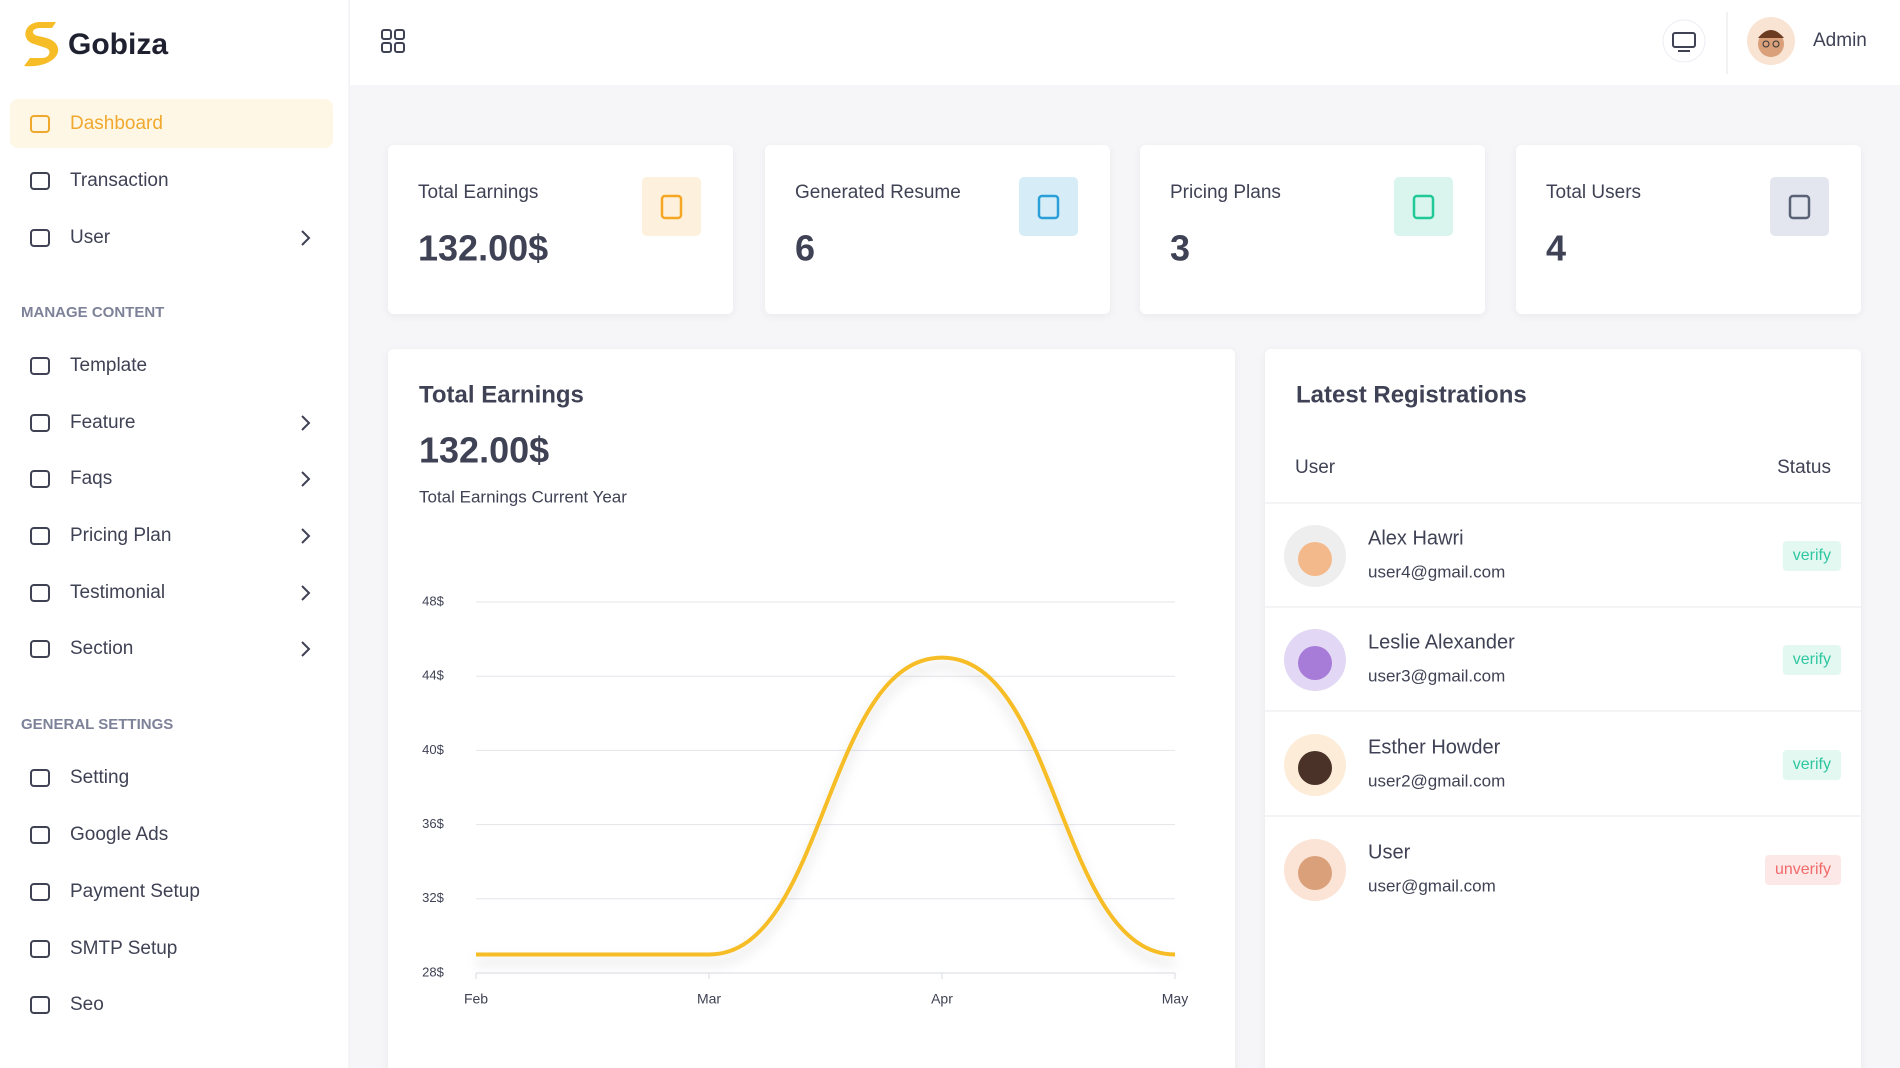 The height and width of the screenshot is (1068, 1900). What do you see at coordinates (878, 192) in the screenshot?
I see `stat-label: Generated Resume` at bounding box center [878, 192].